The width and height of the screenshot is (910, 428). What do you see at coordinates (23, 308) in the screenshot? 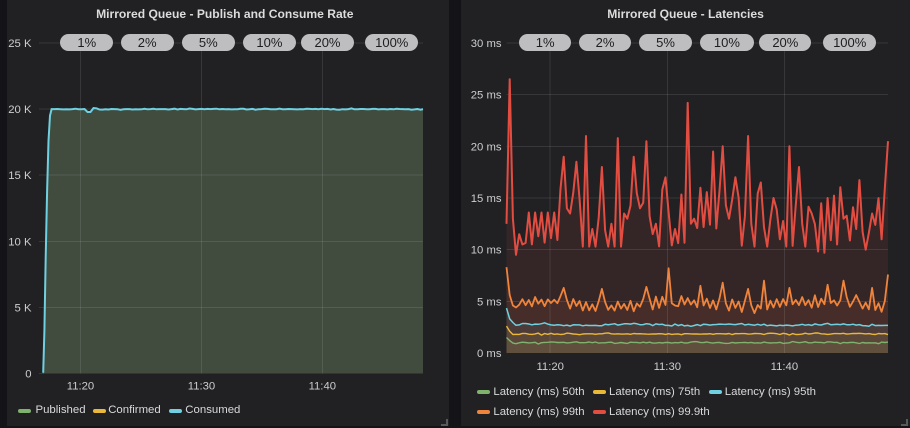
I see `svg-text: 5 K` at bounding box center [23, 308].